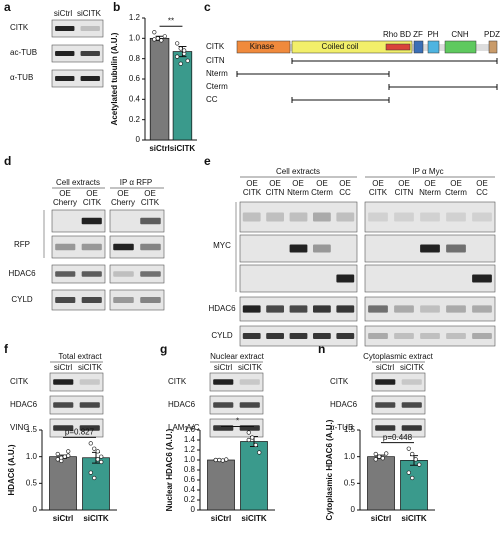 Image resolution: width=500 pixels, height=545 pixels. What do you see at coordinates (217, 86) in the screenshot?
I see `construct-label: Cterm` at bounding box center [217, 86].